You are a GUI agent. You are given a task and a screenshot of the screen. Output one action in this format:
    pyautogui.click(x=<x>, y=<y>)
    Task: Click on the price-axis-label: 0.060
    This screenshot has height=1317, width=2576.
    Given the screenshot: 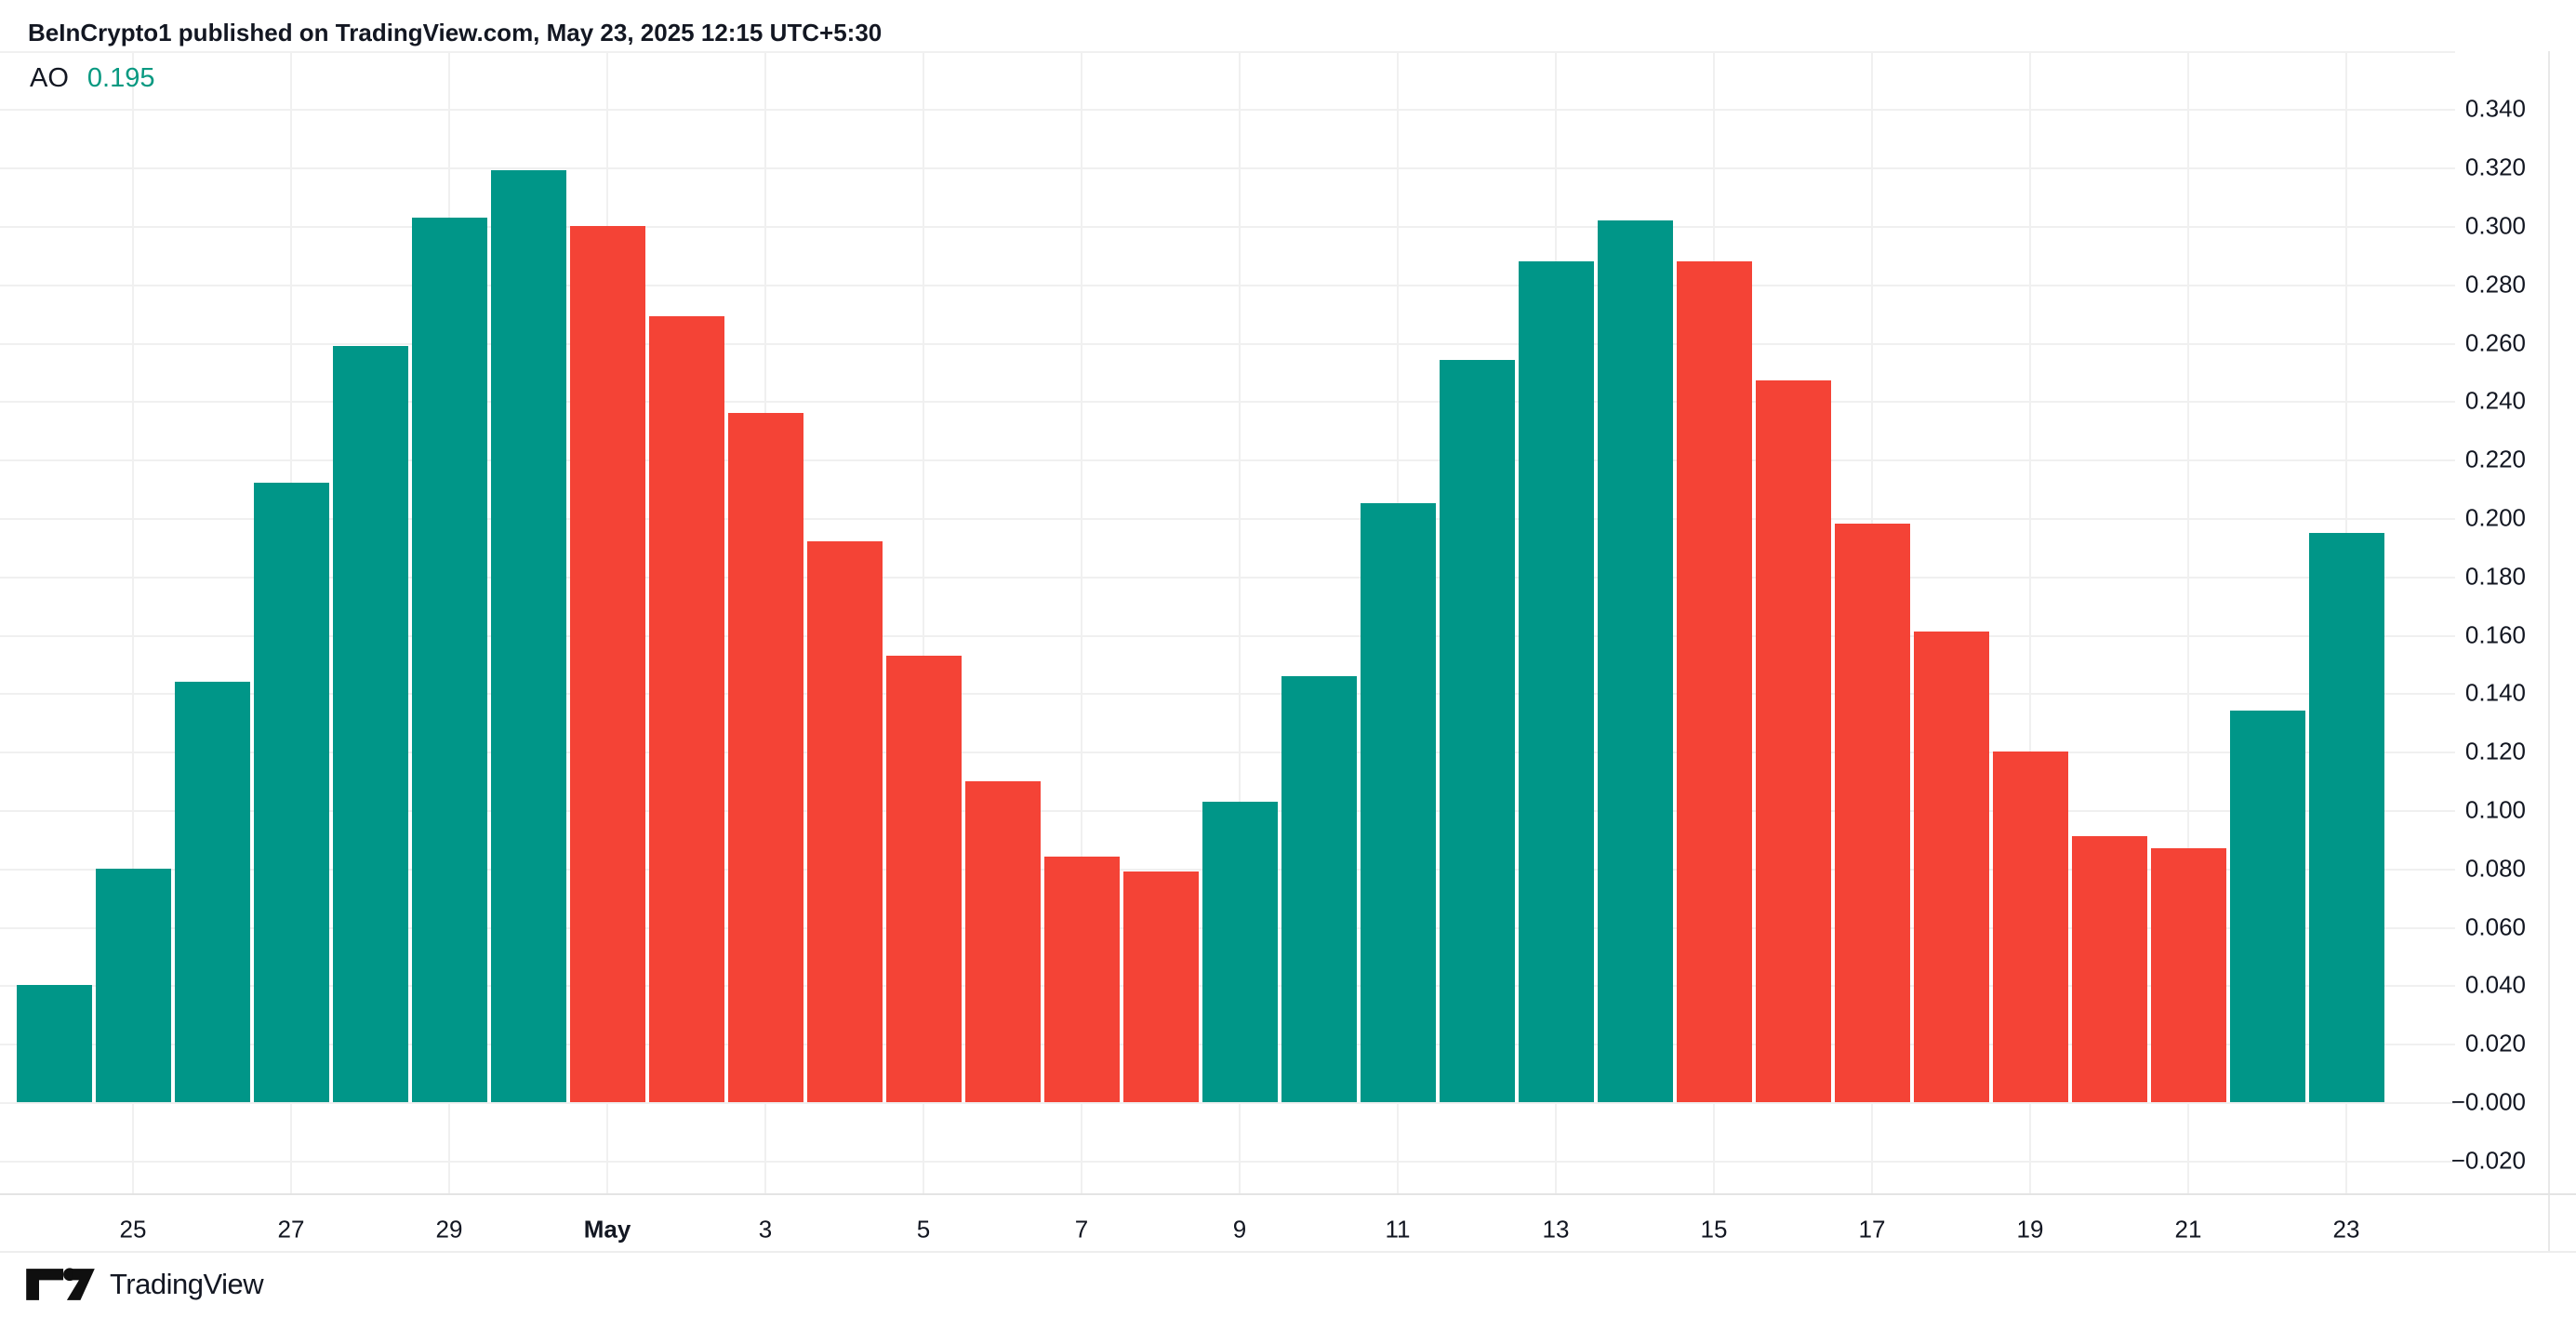 What is the action you would take?
    pyautogui.click(x=2495, y=926)
    